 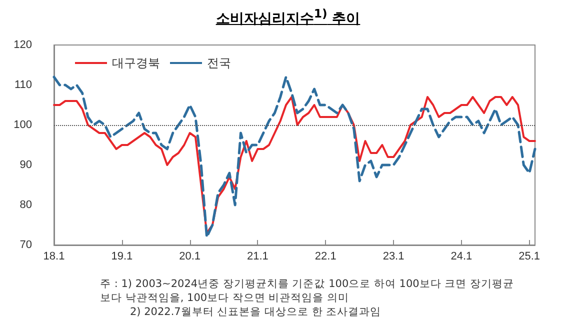 What do you see at coordinates (23, 125) in the screenshot?
I see `y-tick-label: 100` at bounding box center [23, 125].